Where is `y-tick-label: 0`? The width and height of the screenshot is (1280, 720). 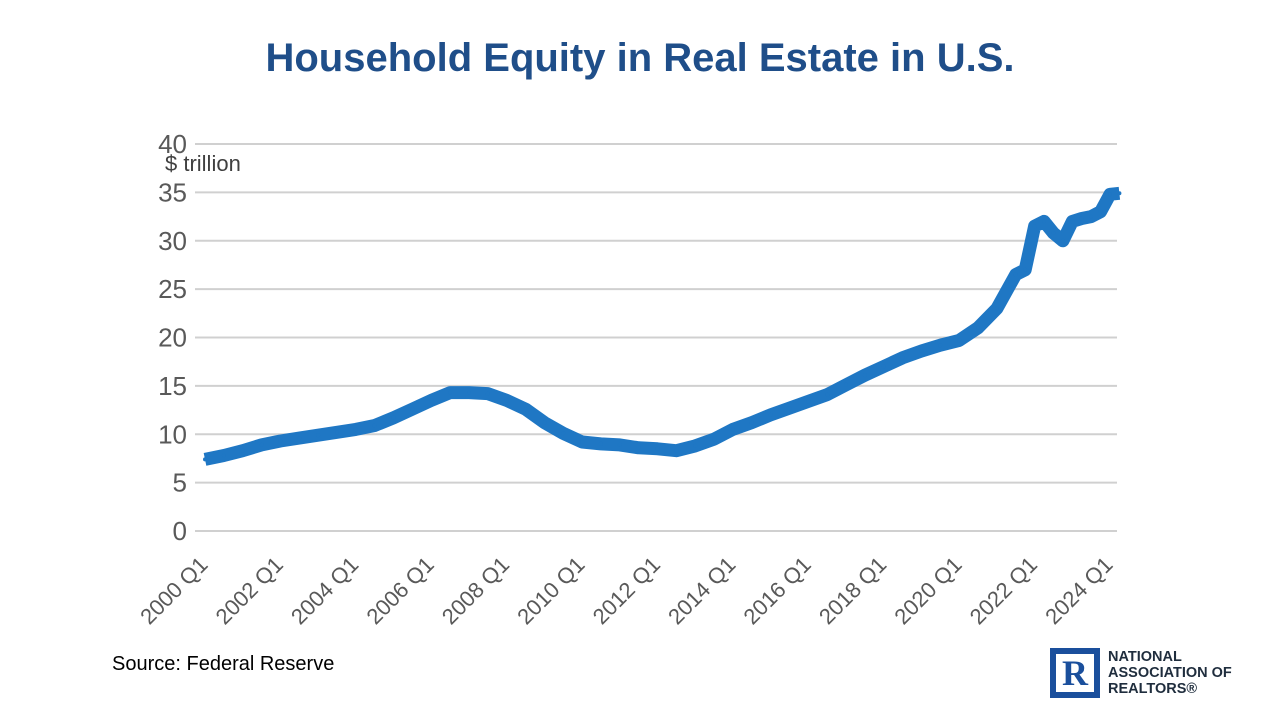
y-tick-label: 0 is located at coordinates (180, 531).